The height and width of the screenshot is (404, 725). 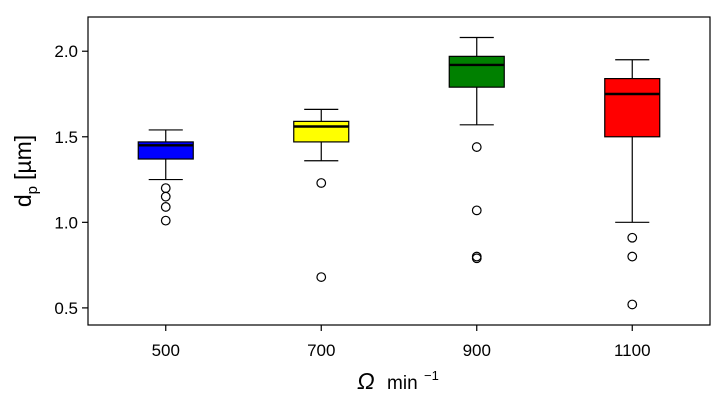 I want to click on y-axis: 0.5 1.0 1.5 2.0, so click(x=71, y=180).